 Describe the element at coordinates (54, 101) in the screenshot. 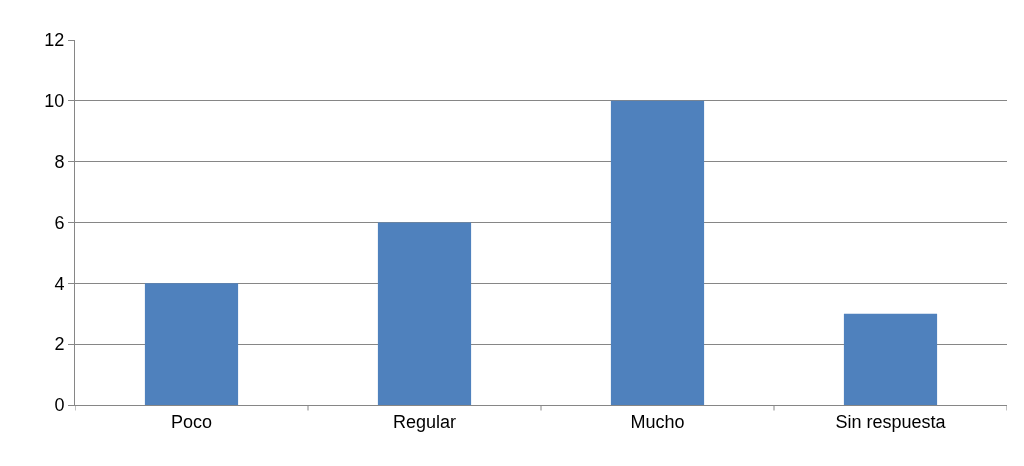

I see `y-tick-label: 10` at that location.